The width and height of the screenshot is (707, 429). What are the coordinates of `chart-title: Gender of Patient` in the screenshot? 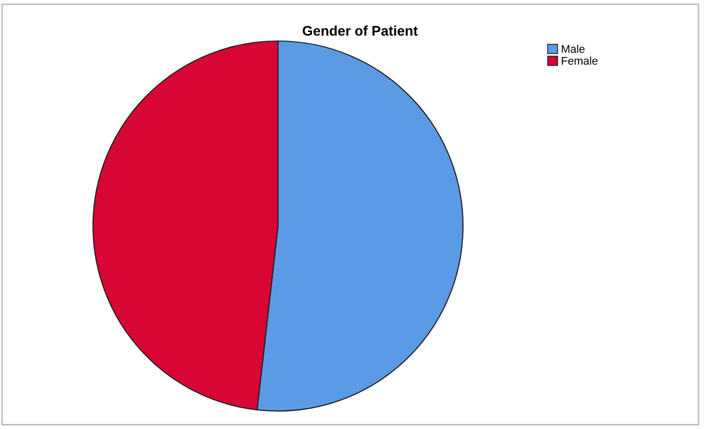 It's located at (360, 31).